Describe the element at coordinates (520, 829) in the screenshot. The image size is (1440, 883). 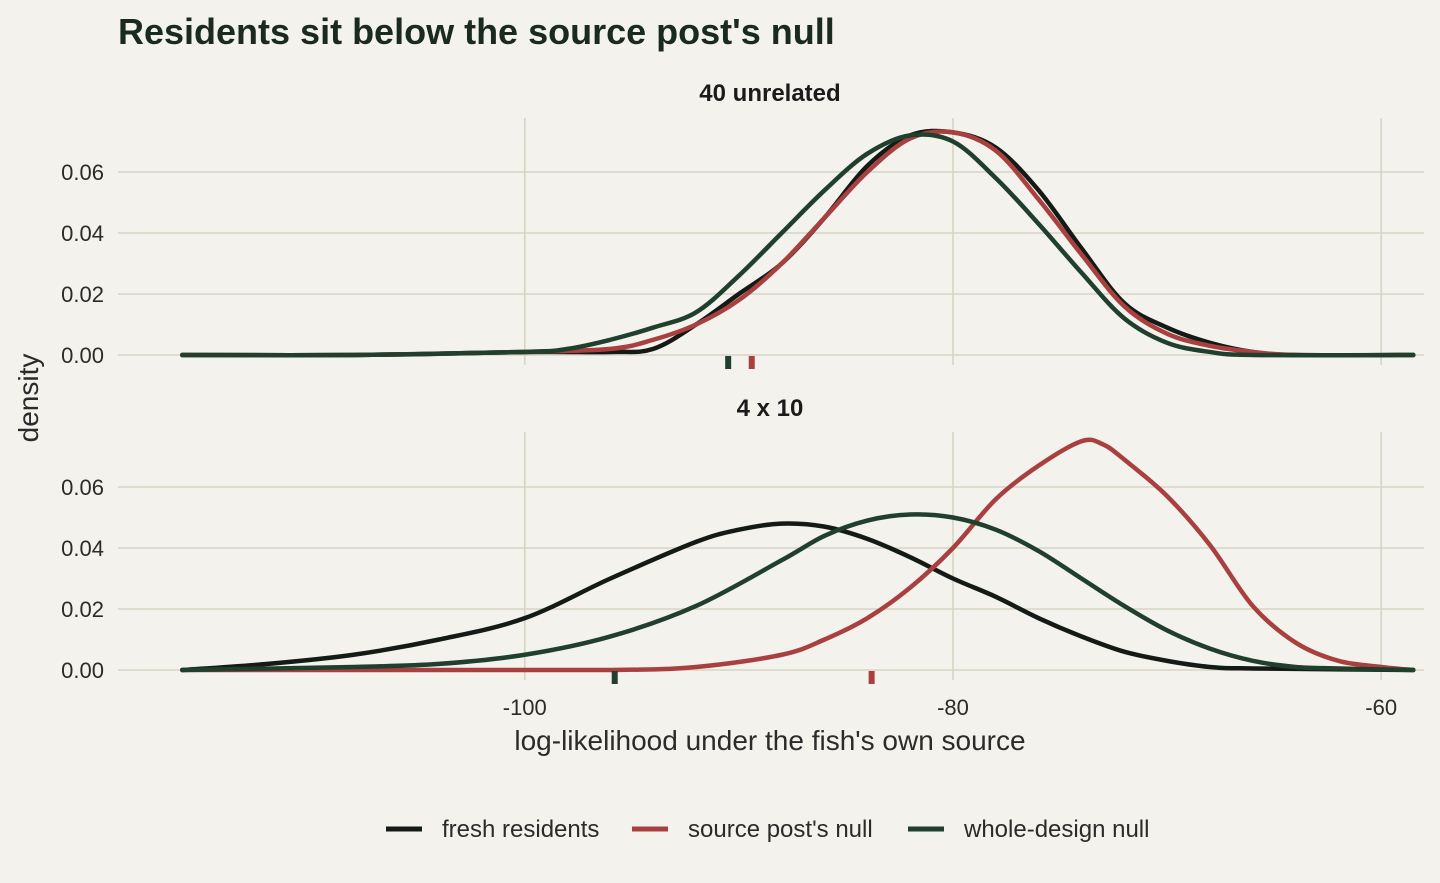
I see `legend-label: fresh residents` at that location.